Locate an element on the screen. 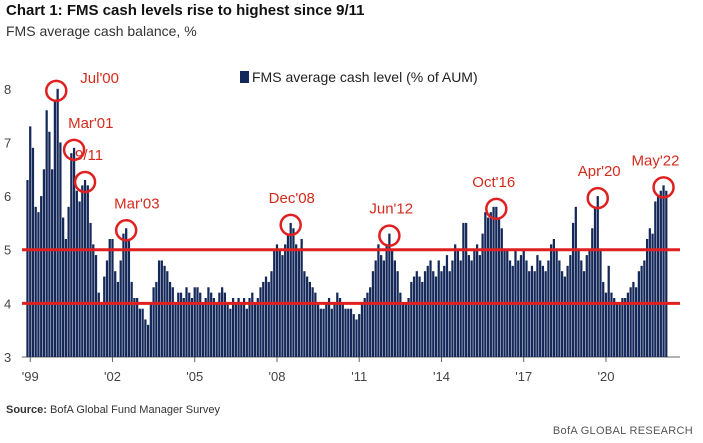  x-tick-label: '02 is located at coordinates (112, 376).